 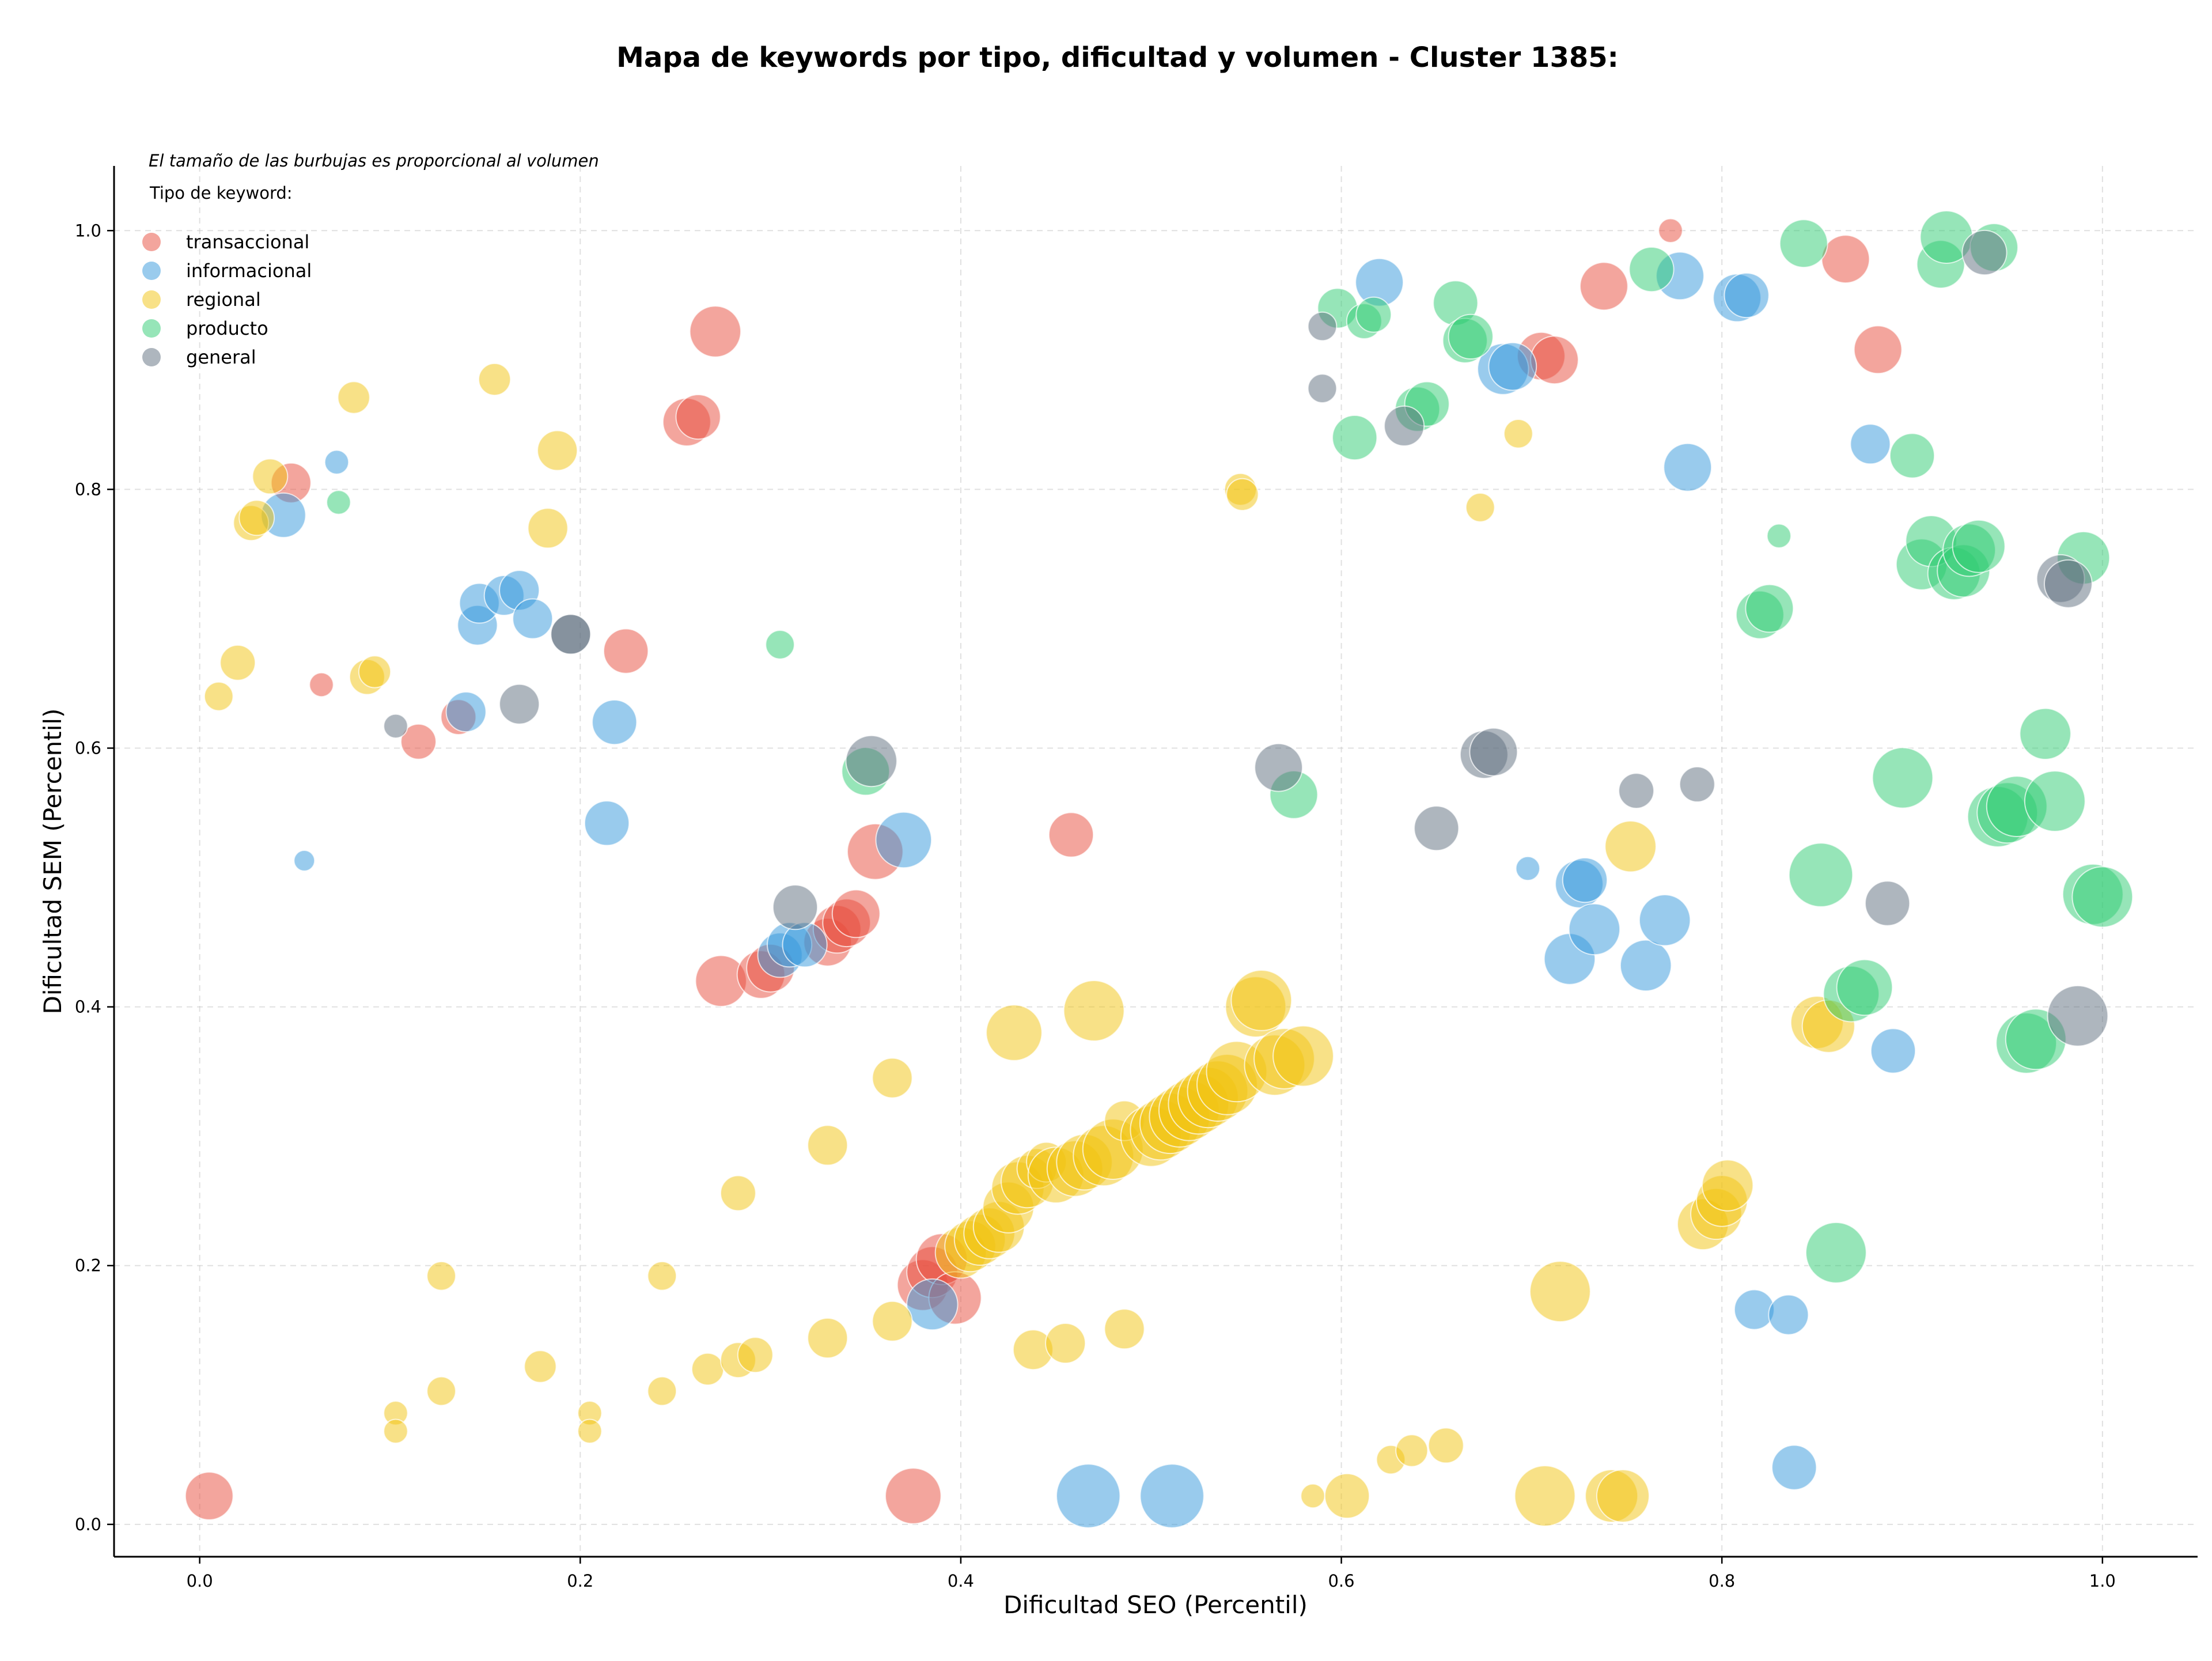 I want to click on y-tick-label: 1.0, so click(x=88, y=230).